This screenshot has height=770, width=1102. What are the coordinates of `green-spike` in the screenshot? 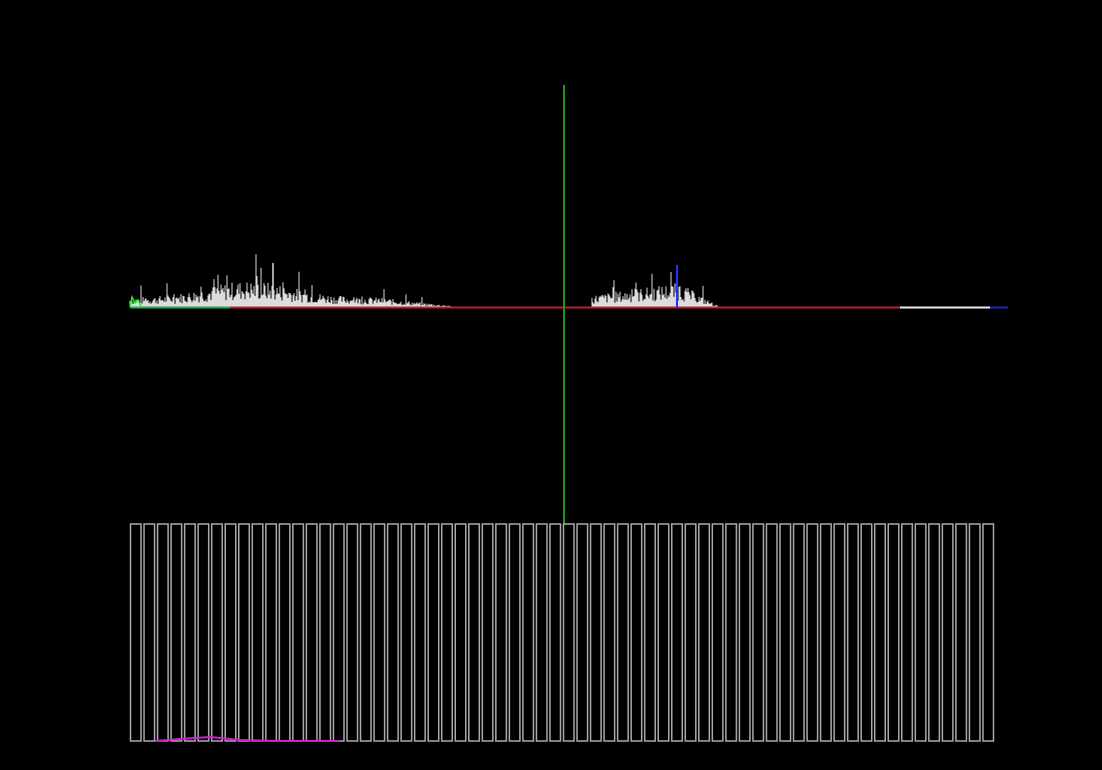 It's located at (135, 301).